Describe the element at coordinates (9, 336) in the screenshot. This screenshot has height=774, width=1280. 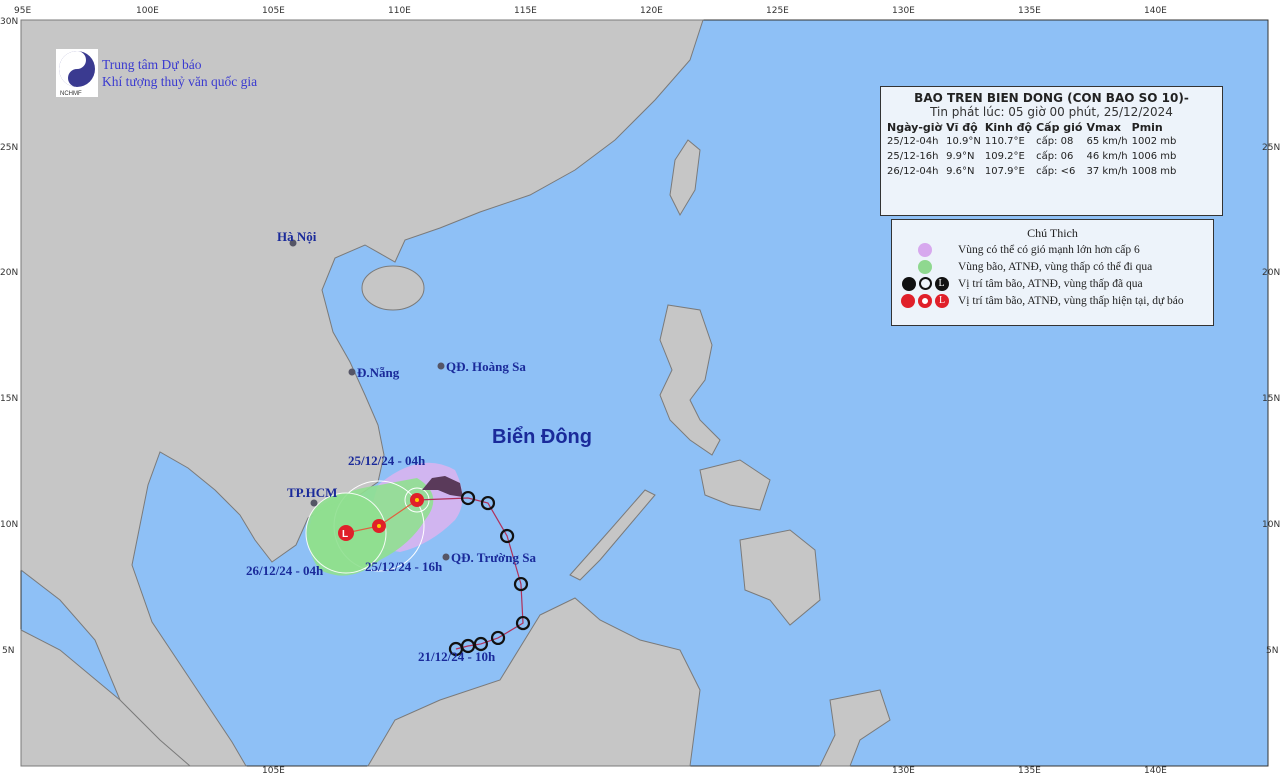
I see `lat-ticks-left: 30N 25N 20N 15N 10N 5N` at that location.